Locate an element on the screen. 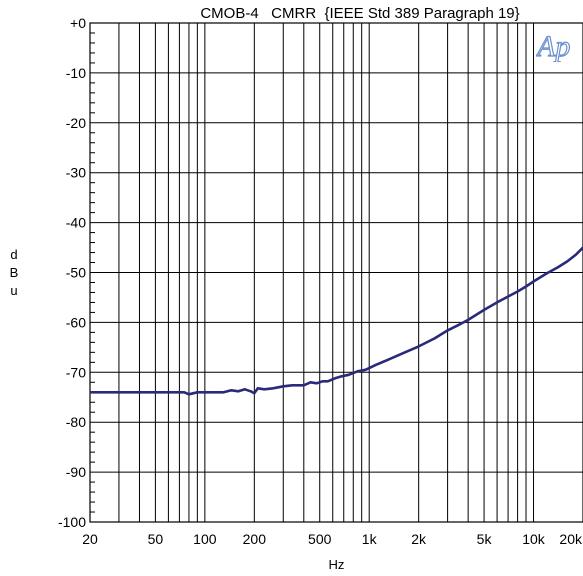 The width and height of the screenshot is (583, 576). logo-text: Ap is located at coordinates (553, 46).